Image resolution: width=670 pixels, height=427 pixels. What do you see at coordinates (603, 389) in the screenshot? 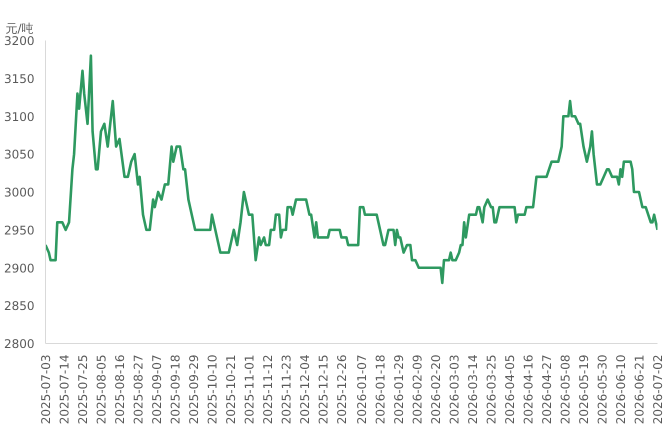
I see `x-tick-label: 2026-05-30` at bounding box center [603, 389].